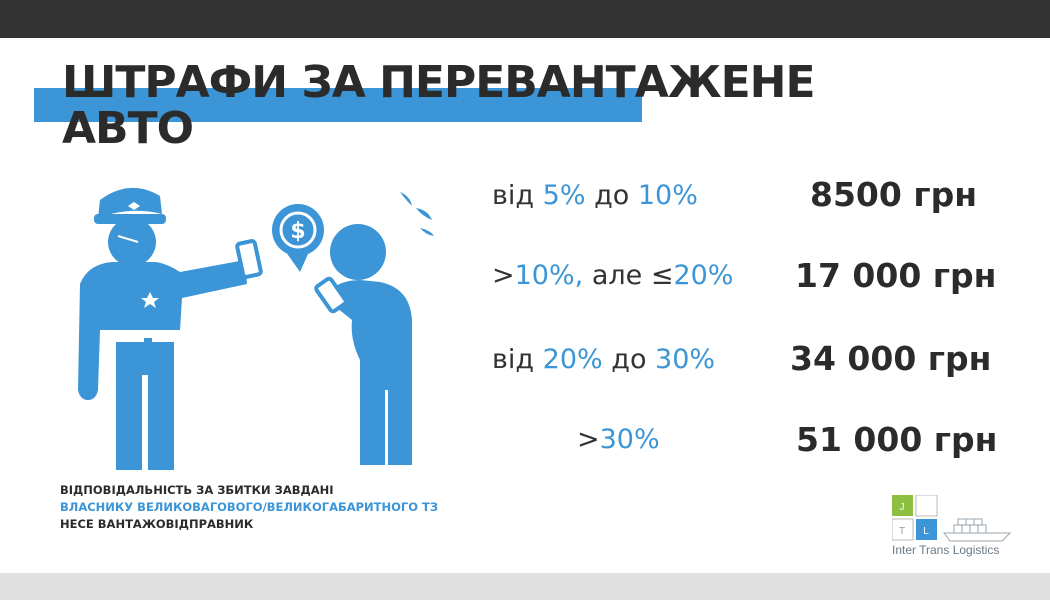 The width and height of the screenshot is (1050, 600). I want to click on bottom-bar, so click(525, 586).